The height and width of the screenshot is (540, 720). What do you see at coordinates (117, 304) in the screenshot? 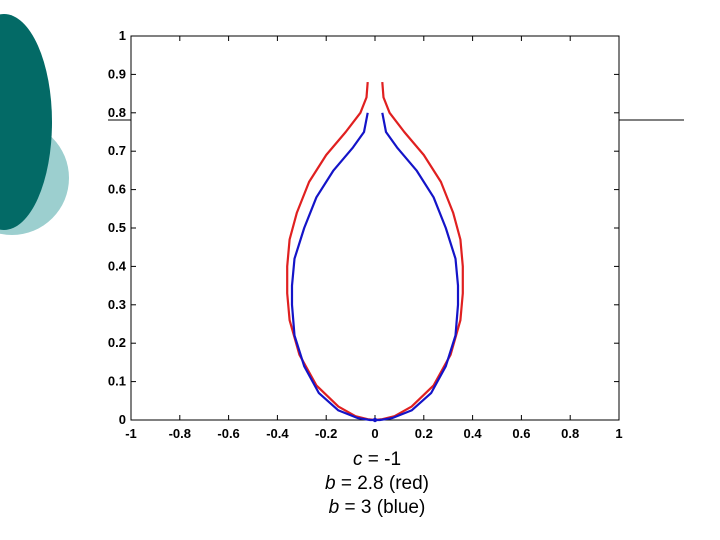
I see `y-tick-label: 0.3` at bounding box center [117, 304].